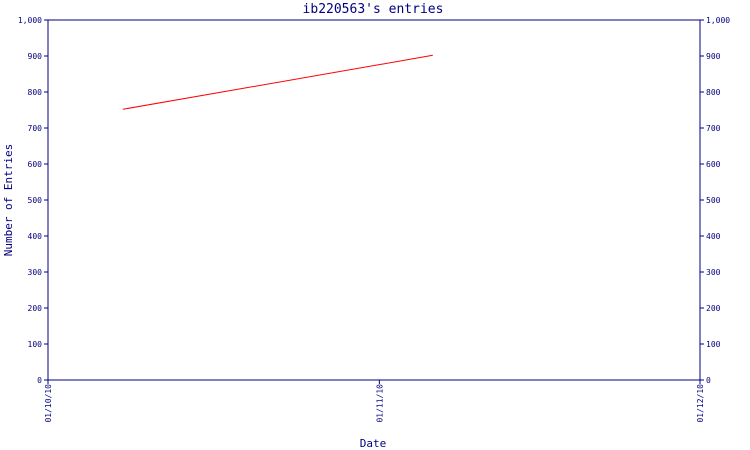 The width and height of the screenshot is (750, 450). I want to click on x-tick-label: 01/10/10, so click(48, 403).